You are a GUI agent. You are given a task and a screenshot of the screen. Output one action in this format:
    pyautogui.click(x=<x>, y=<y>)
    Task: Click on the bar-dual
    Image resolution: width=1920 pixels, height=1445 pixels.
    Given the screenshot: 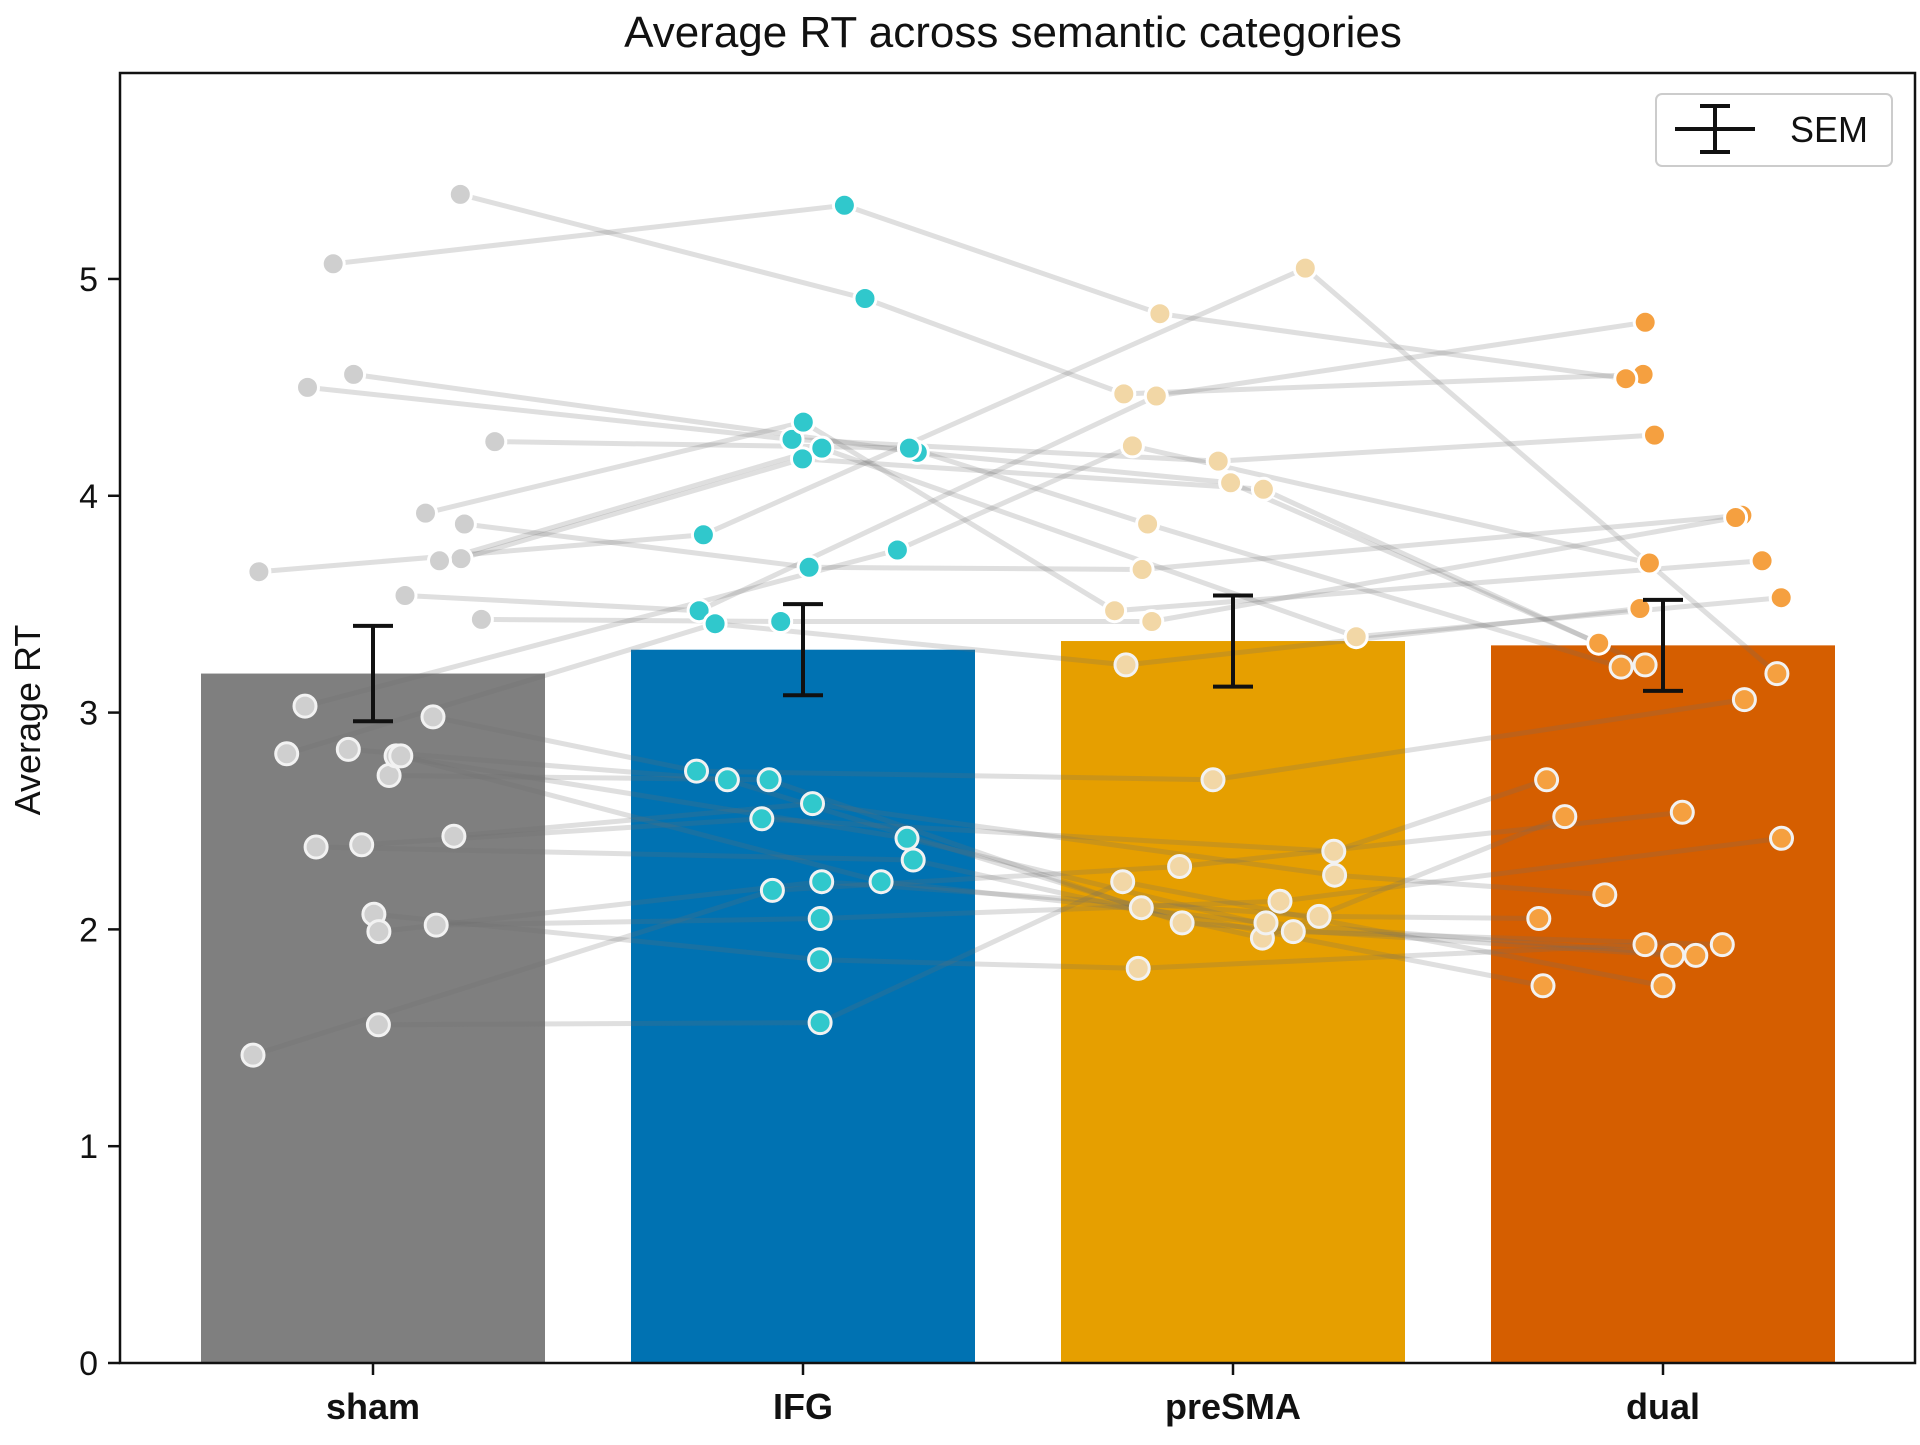 What is the action you would take?
    pyautogui.click(x=1663, y=1004)
    